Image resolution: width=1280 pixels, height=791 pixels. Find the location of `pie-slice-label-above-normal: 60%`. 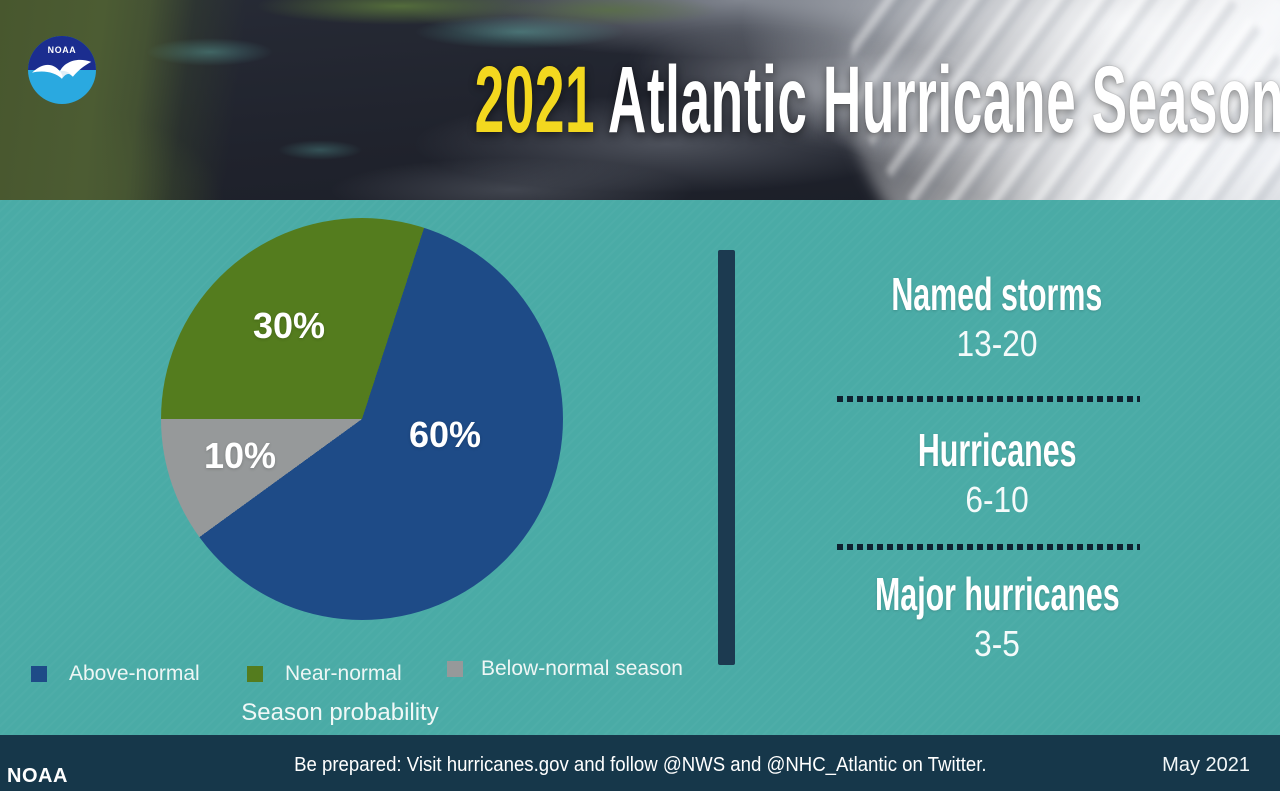

pie-slice-label-above-normal: 60% is located at coordinates (445, 434).